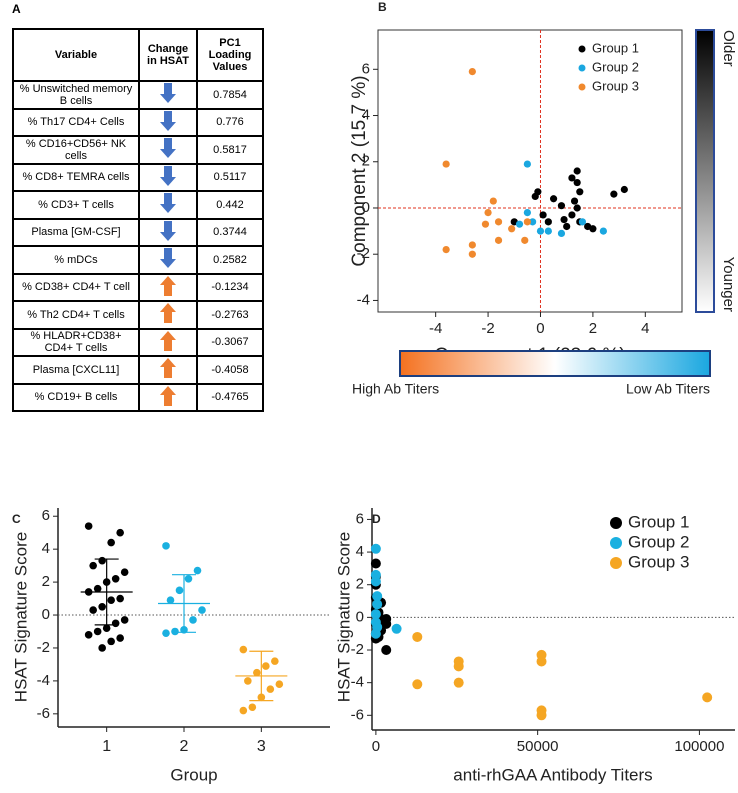 The width and height of the screenshot is (738, 793). I want to click on loading-cell: 0.2582, so click(230, 260).